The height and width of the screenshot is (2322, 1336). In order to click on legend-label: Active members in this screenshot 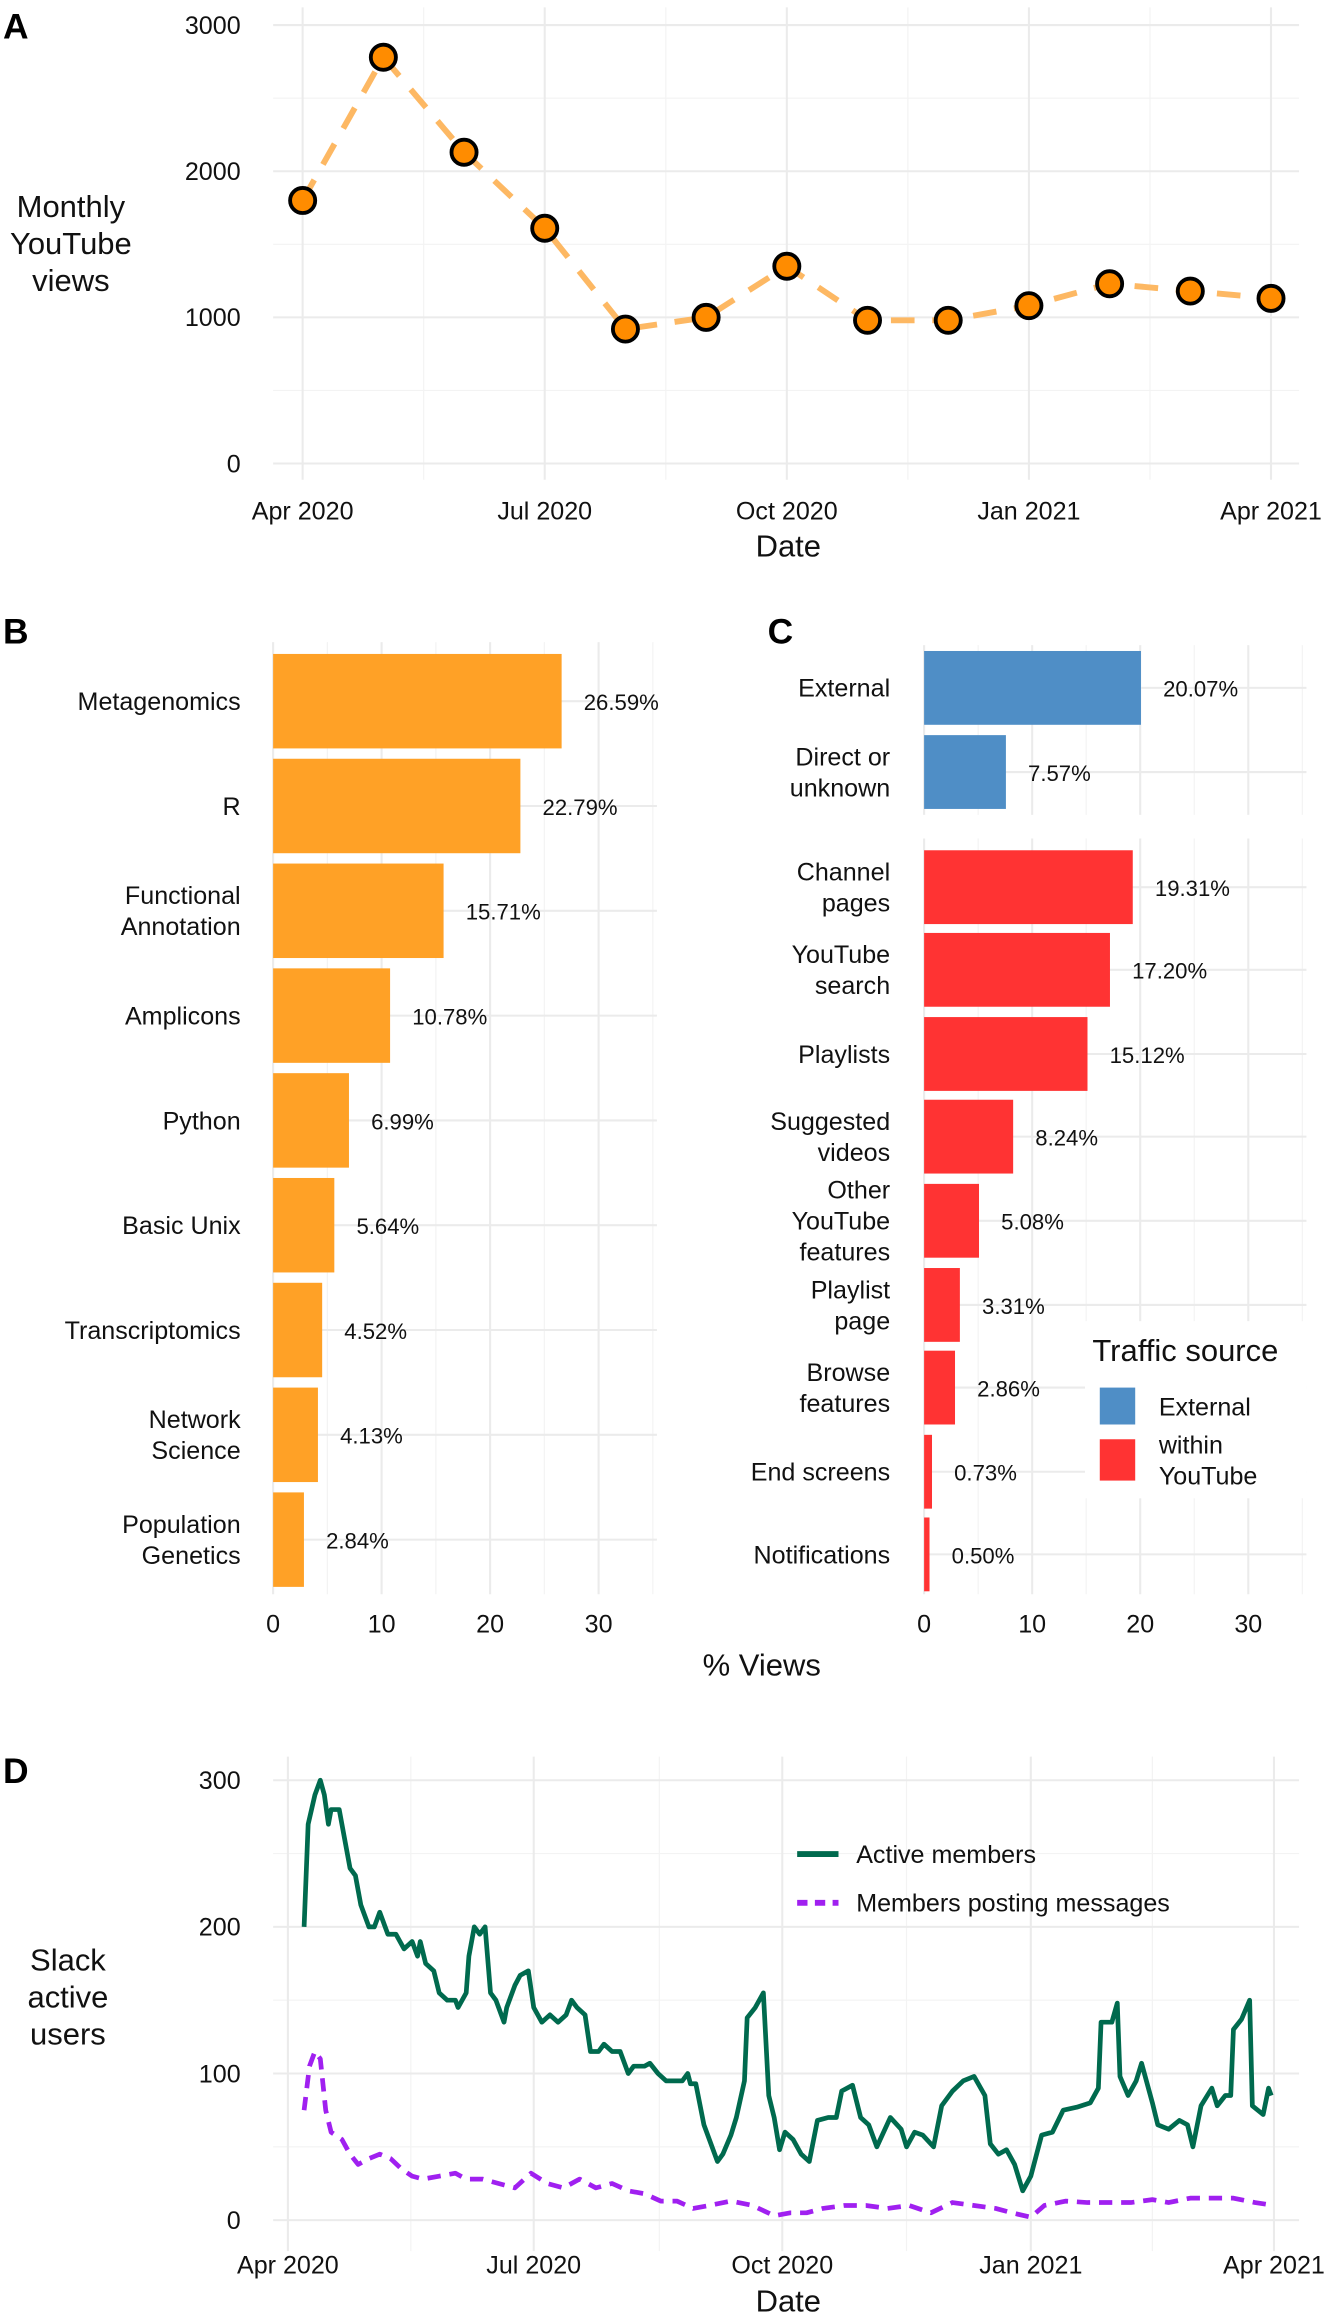, I will do `click(946, 1855)`.